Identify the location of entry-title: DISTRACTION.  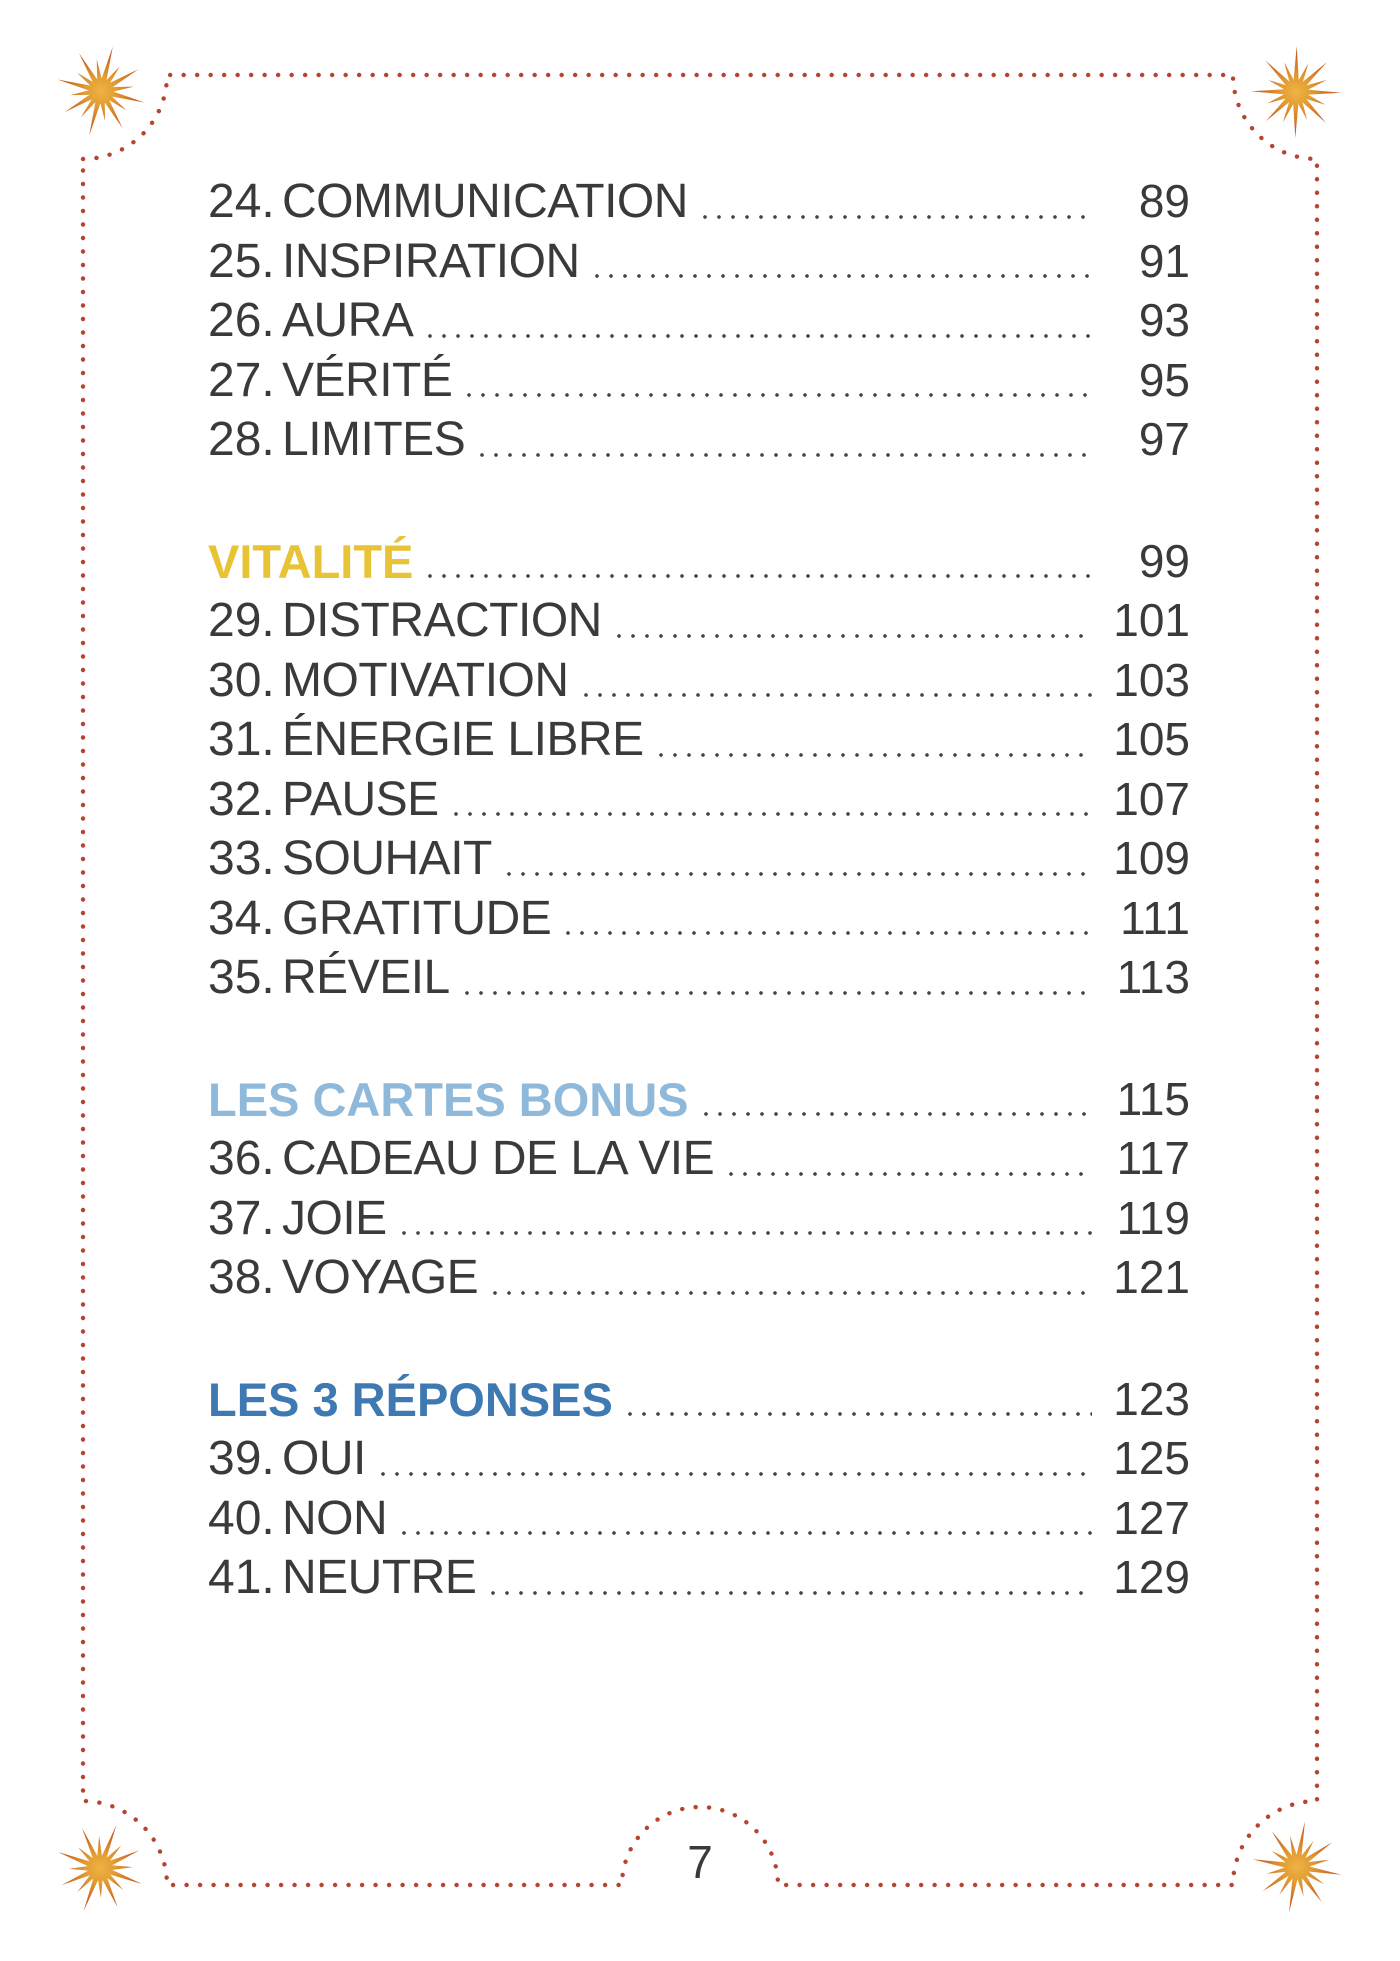
(442, 620).